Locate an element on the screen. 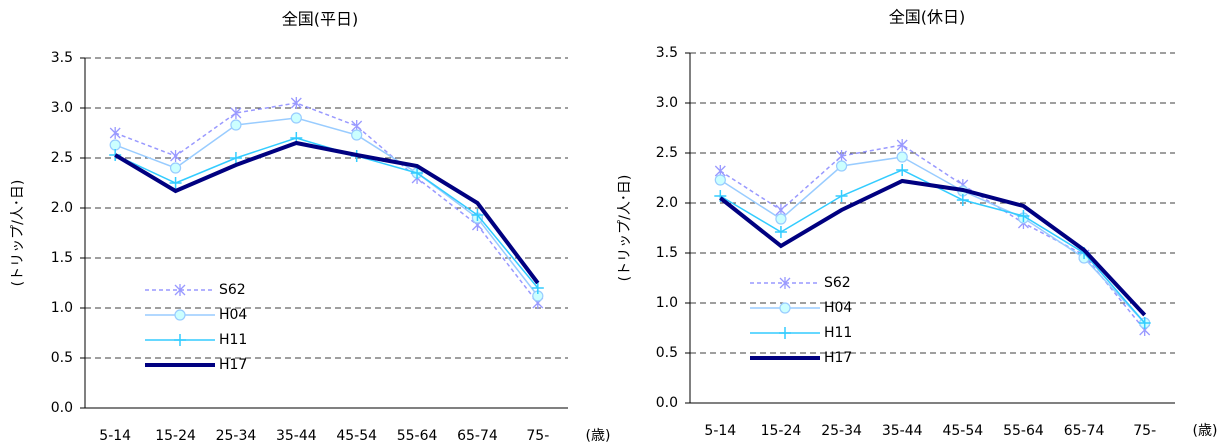  chart-title: 全国(平日) is located at coordinates (320, 19).